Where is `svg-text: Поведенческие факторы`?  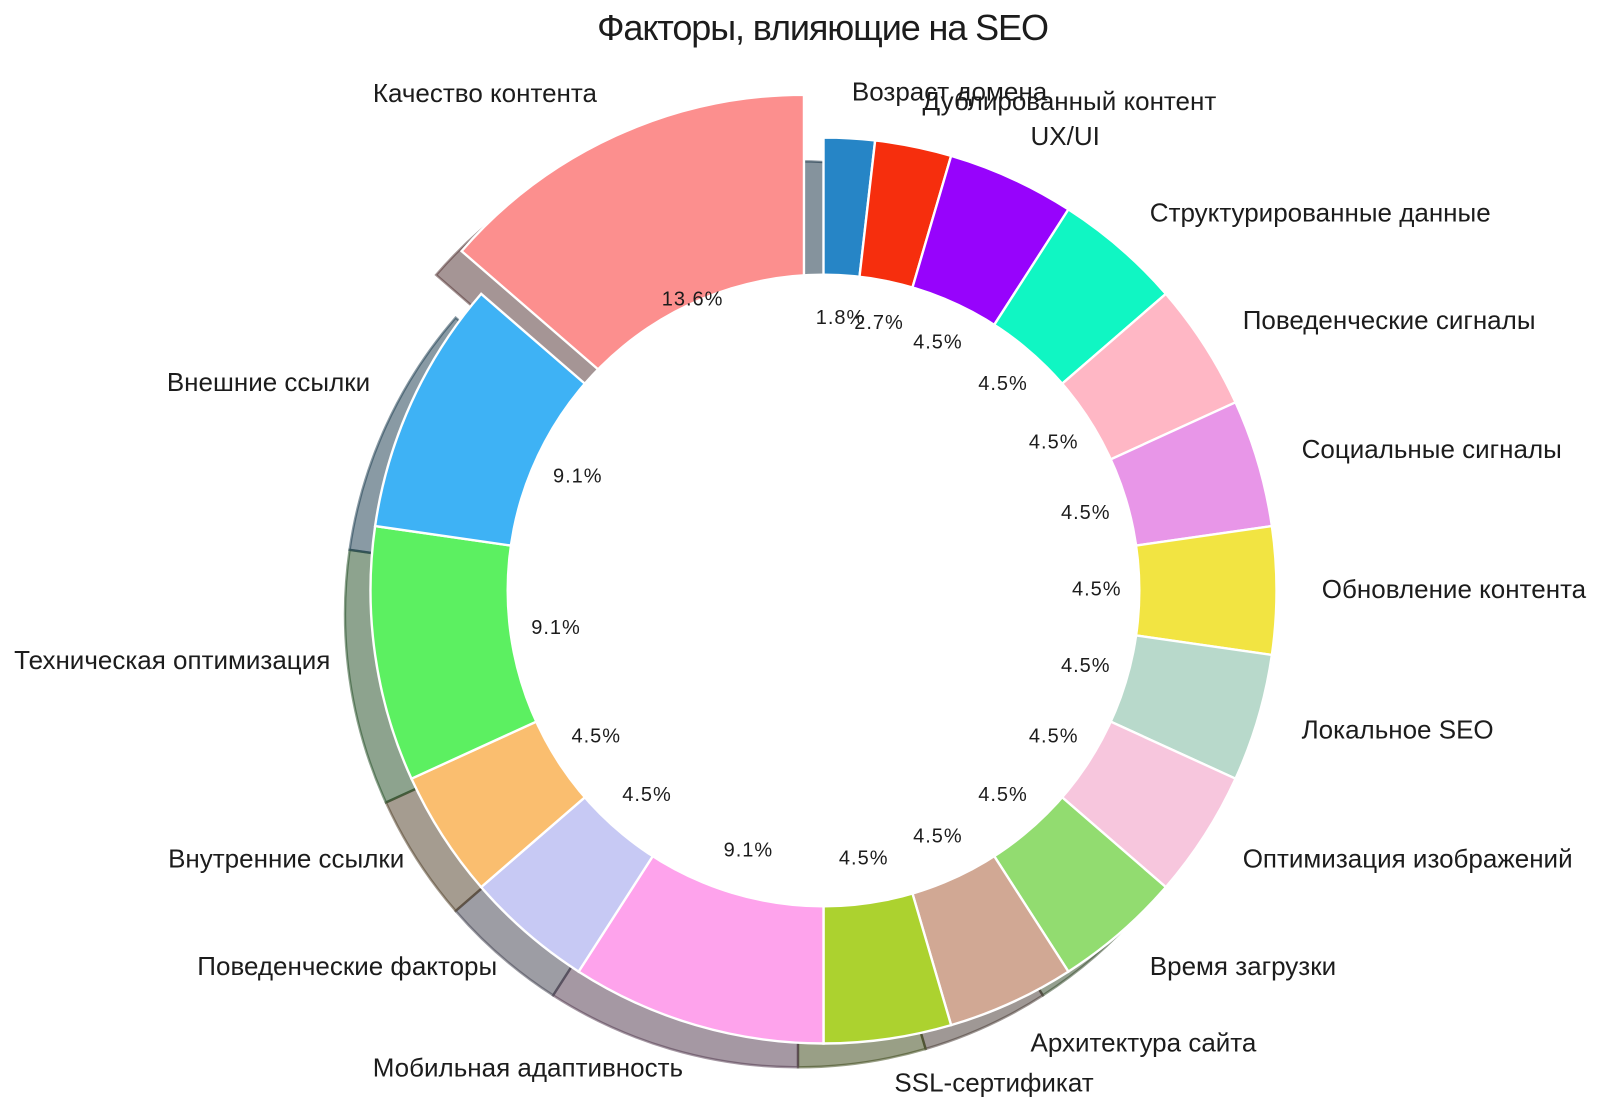
svg-text: Поведенческие факторы is located at coordinates (347, 966).